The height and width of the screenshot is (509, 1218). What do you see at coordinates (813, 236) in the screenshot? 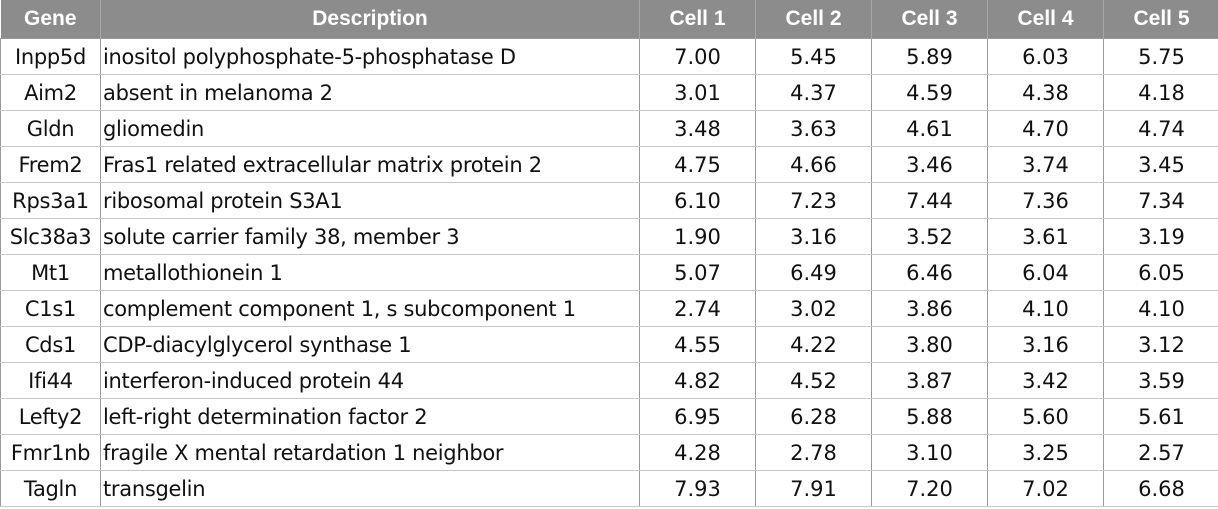
I see `cell-2-value: 3.16` at bounding box center [813, 236].